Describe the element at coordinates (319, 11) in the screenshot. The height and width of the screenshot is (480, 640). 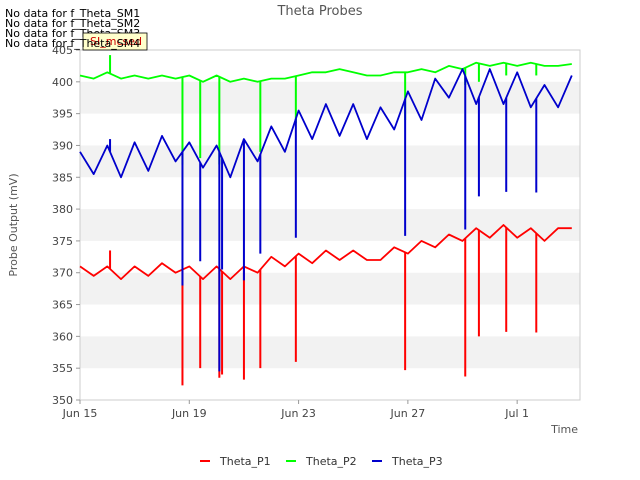
I see `chart-title: Theta Probes` at that location.